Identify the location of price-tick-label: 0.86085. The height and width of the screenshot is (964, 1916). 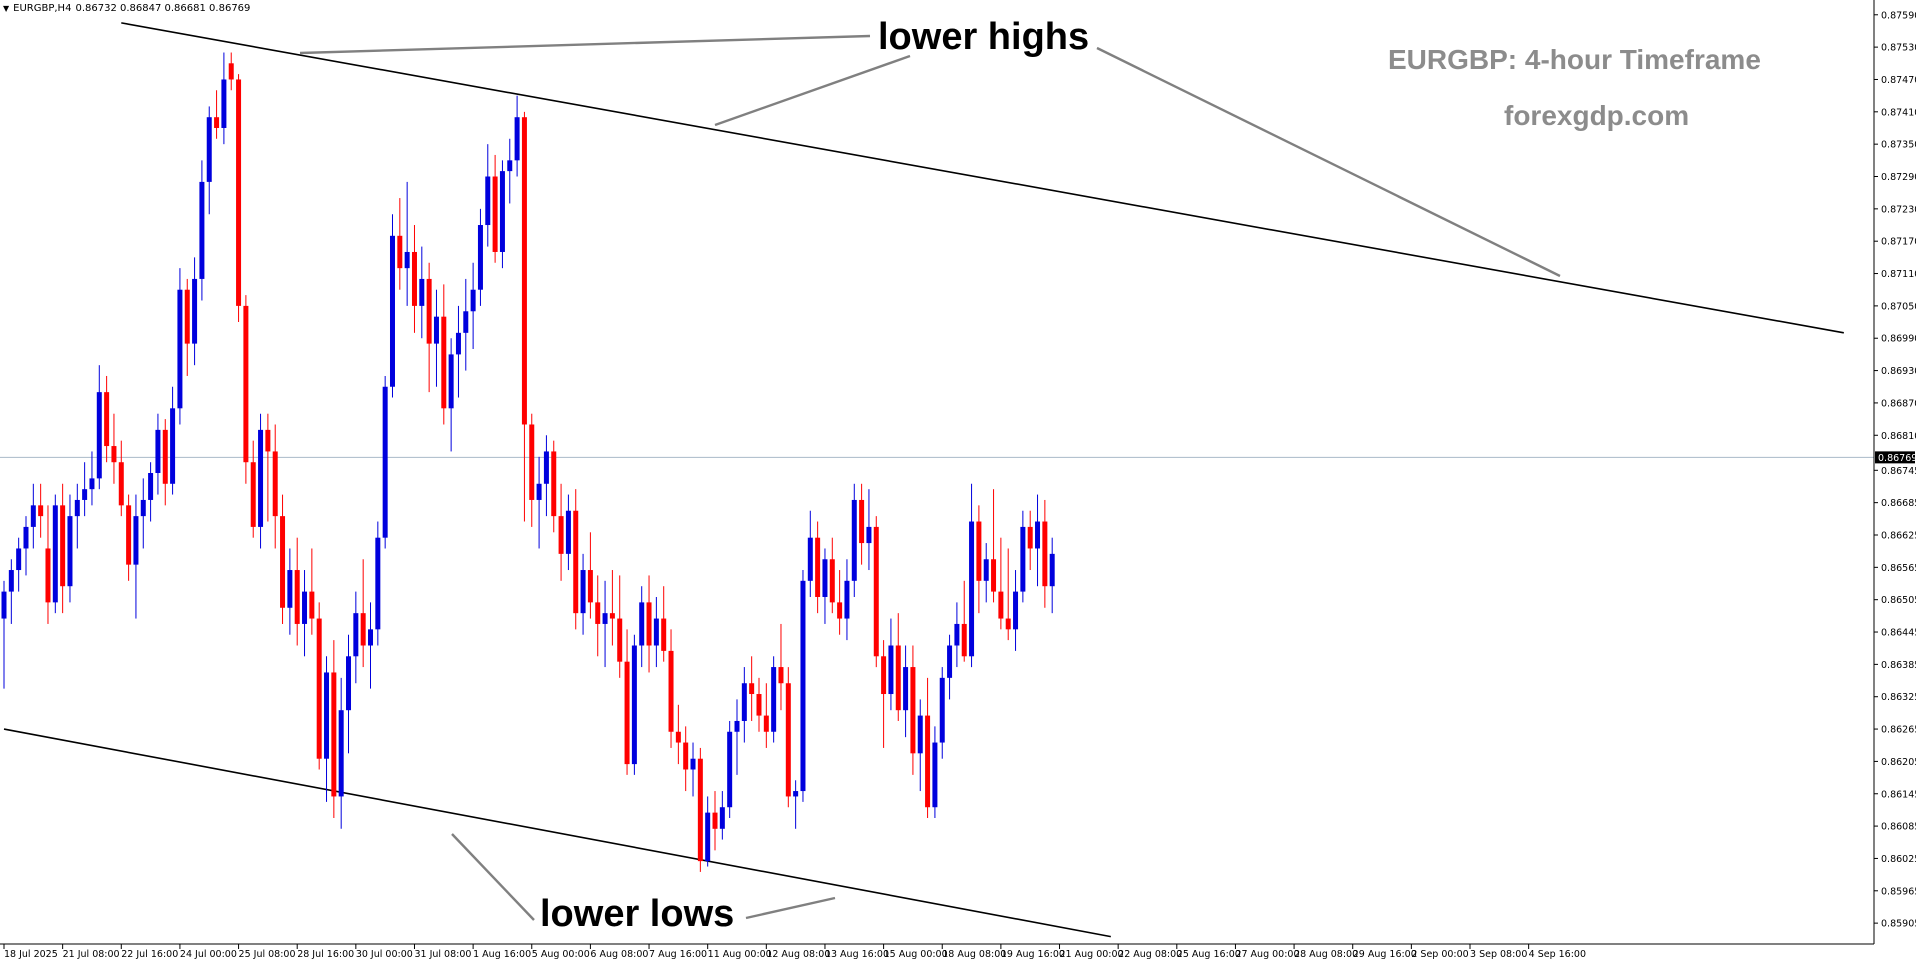
(1898, 827).